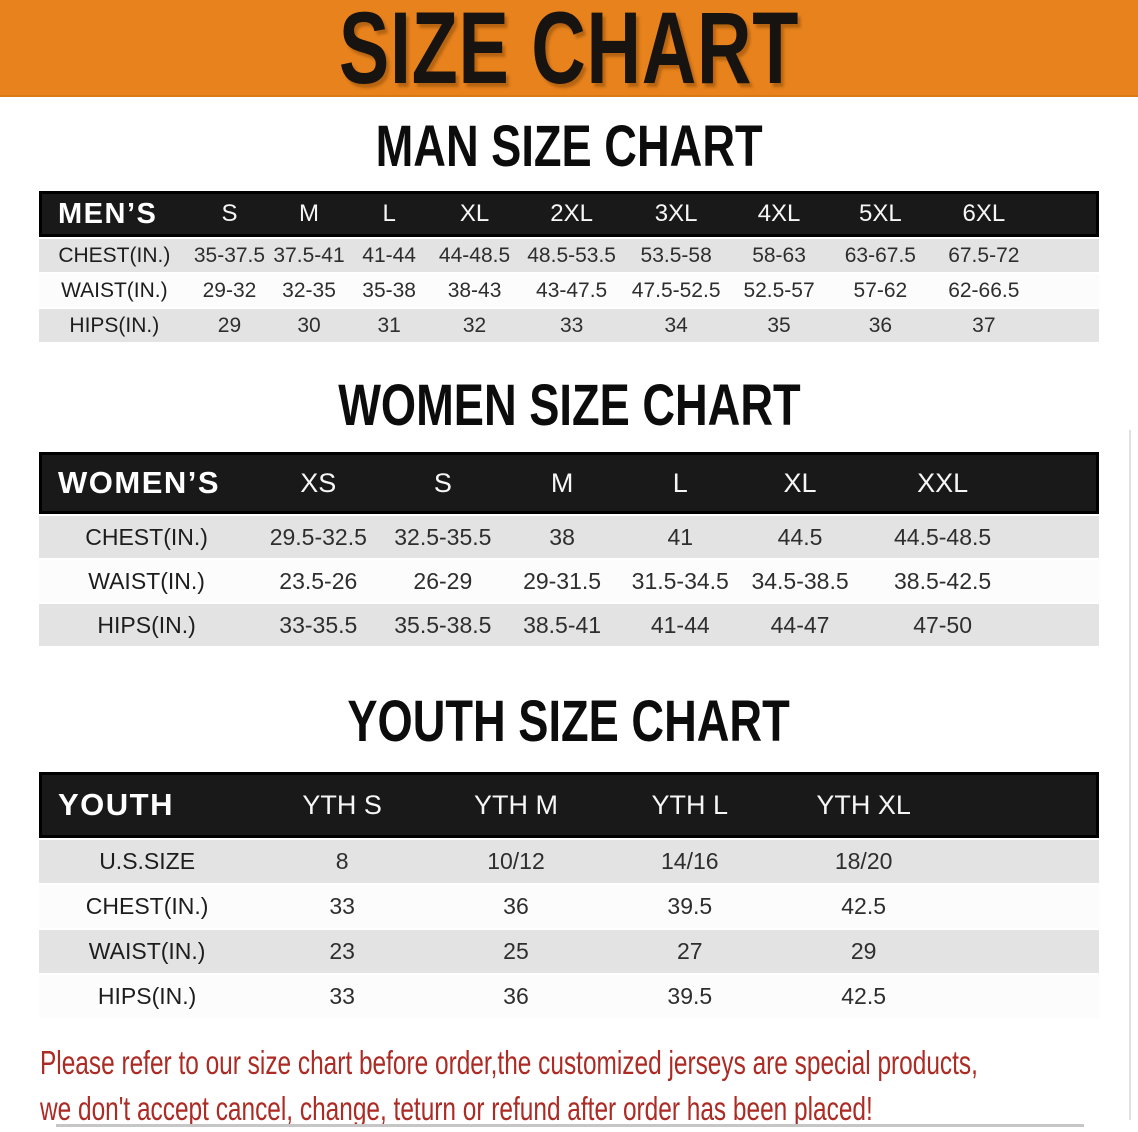 This screenshot has height=1132, width=1138. I want to click on men-cell-2-0: 29, so click(229, 324).